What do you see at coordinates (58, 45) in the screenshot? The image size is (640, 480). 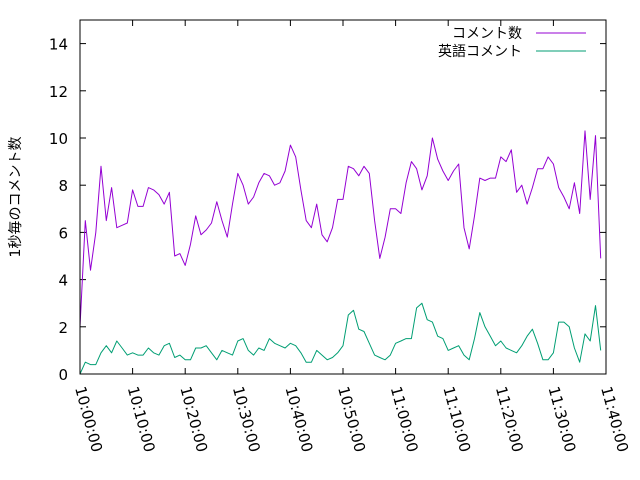 I see `y-tick-label: 14` at bounding box center [58, 45].